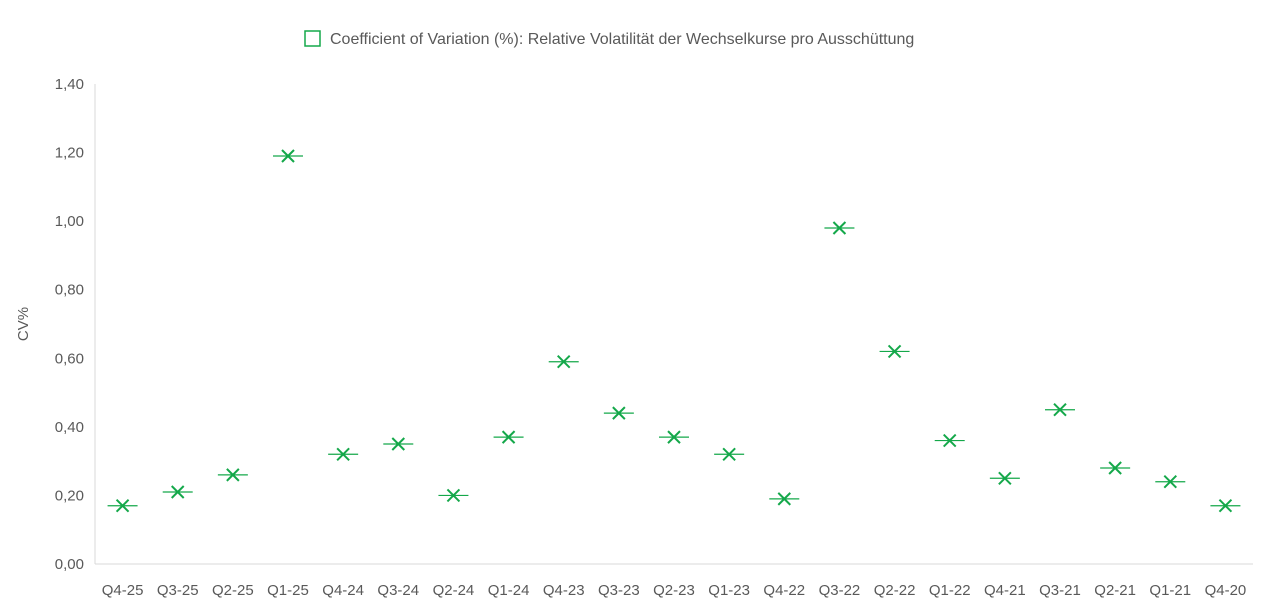 This screenshot has width=1267, height=613. Describe the element at coordinates (69, 221) in the screenshot. I see `y-tick-label: 1,00` at that location.